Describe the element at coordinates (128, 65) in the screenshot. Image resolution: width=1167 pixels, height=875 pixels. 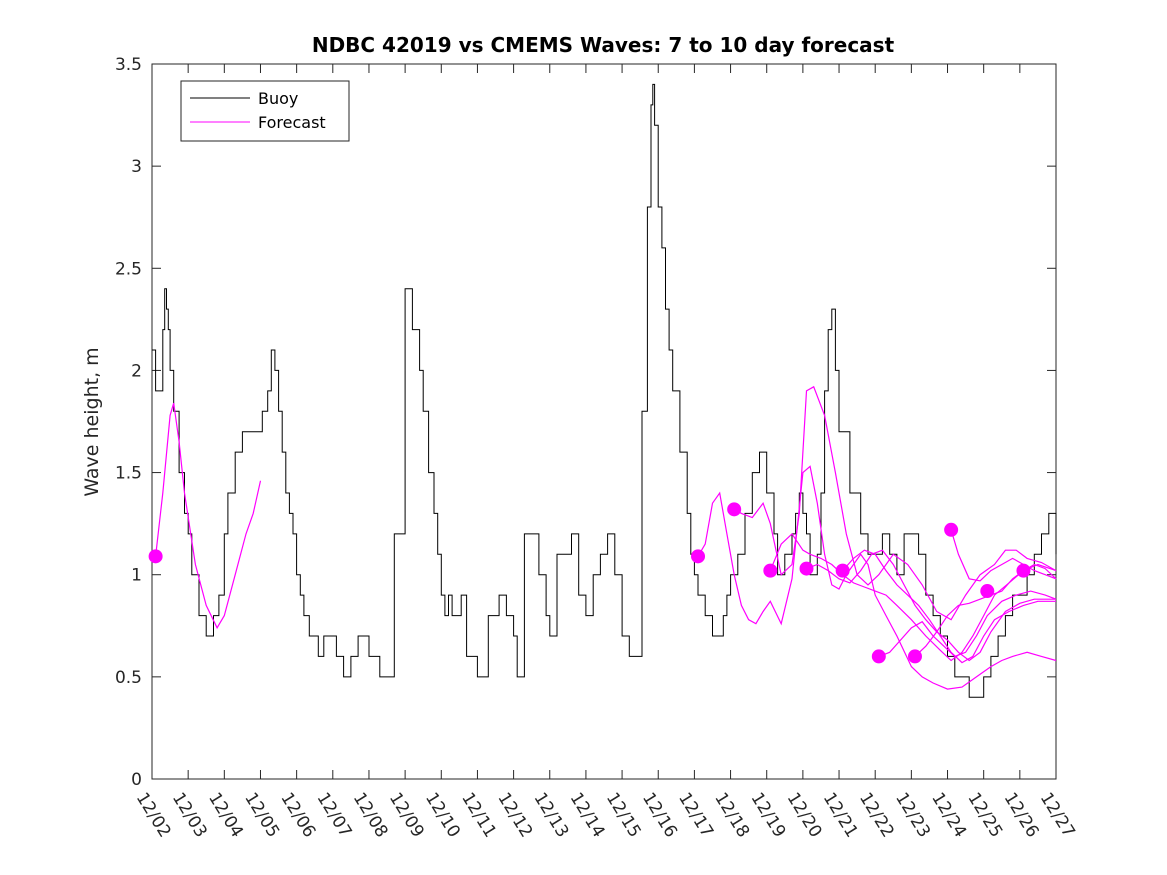
I see `y-tick-label: 3.5` at that location.